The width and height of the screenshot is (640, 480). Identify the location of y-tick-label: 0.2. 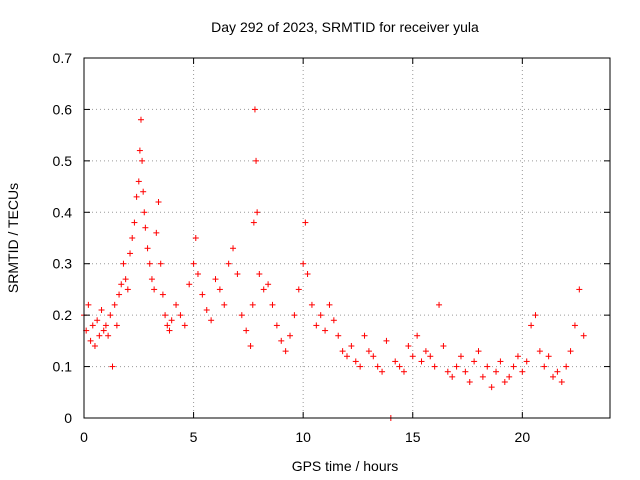
(63, 315).